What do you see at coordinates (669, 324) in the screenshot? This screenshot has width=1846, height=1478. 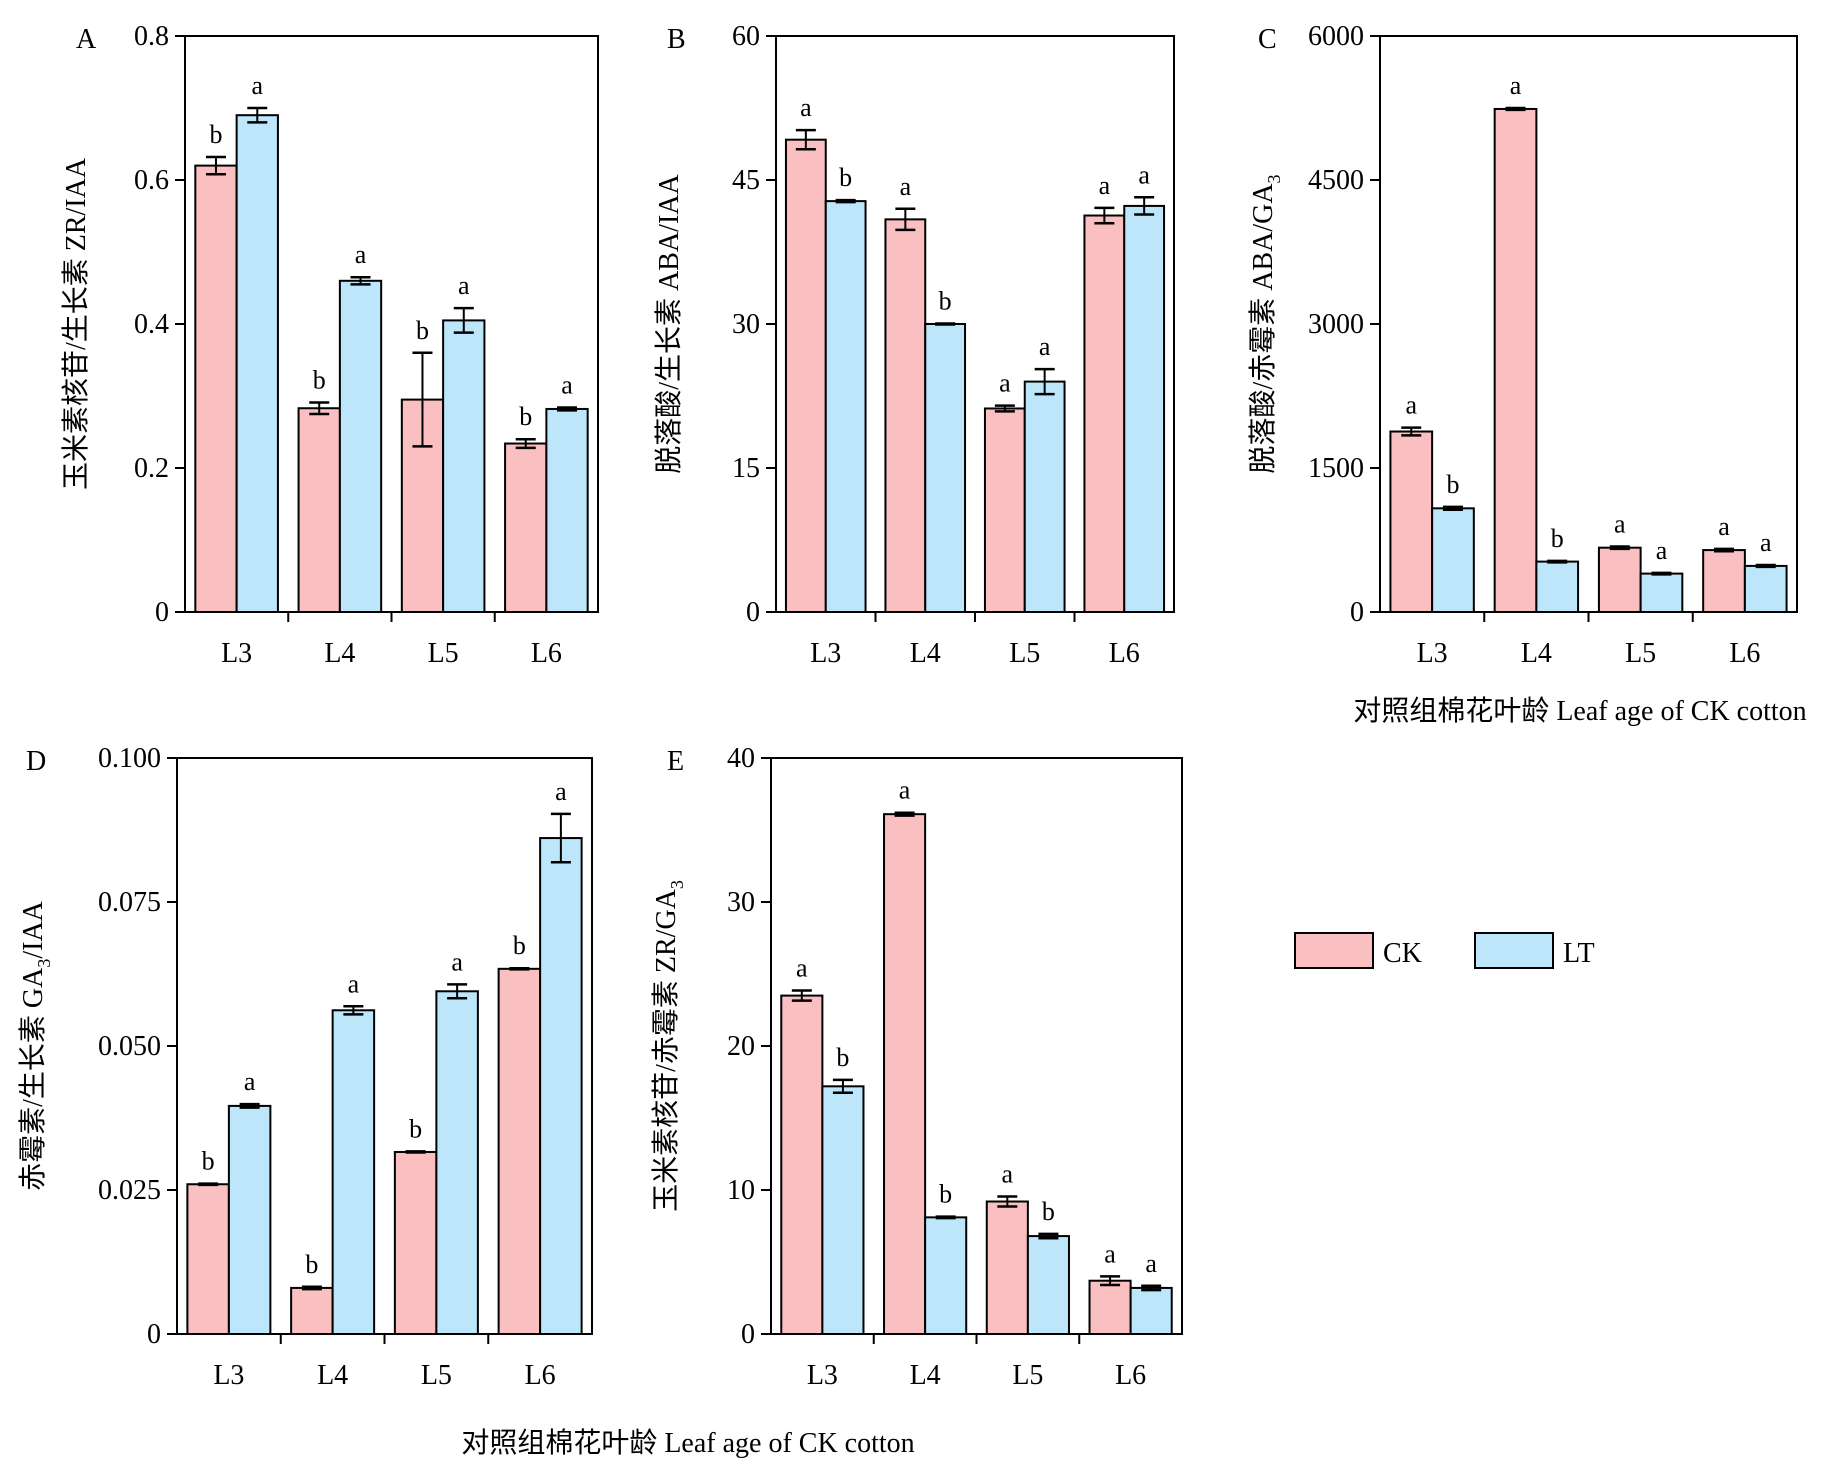 I see `y-axis-title: 脱落酸/生长素 ABA/IAA` at bounding box center [669, 324].